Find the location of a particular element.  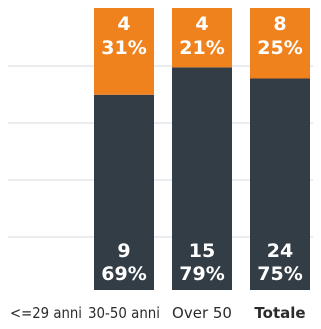

bar-value-label: 24 is located at coordinates (280, 251).